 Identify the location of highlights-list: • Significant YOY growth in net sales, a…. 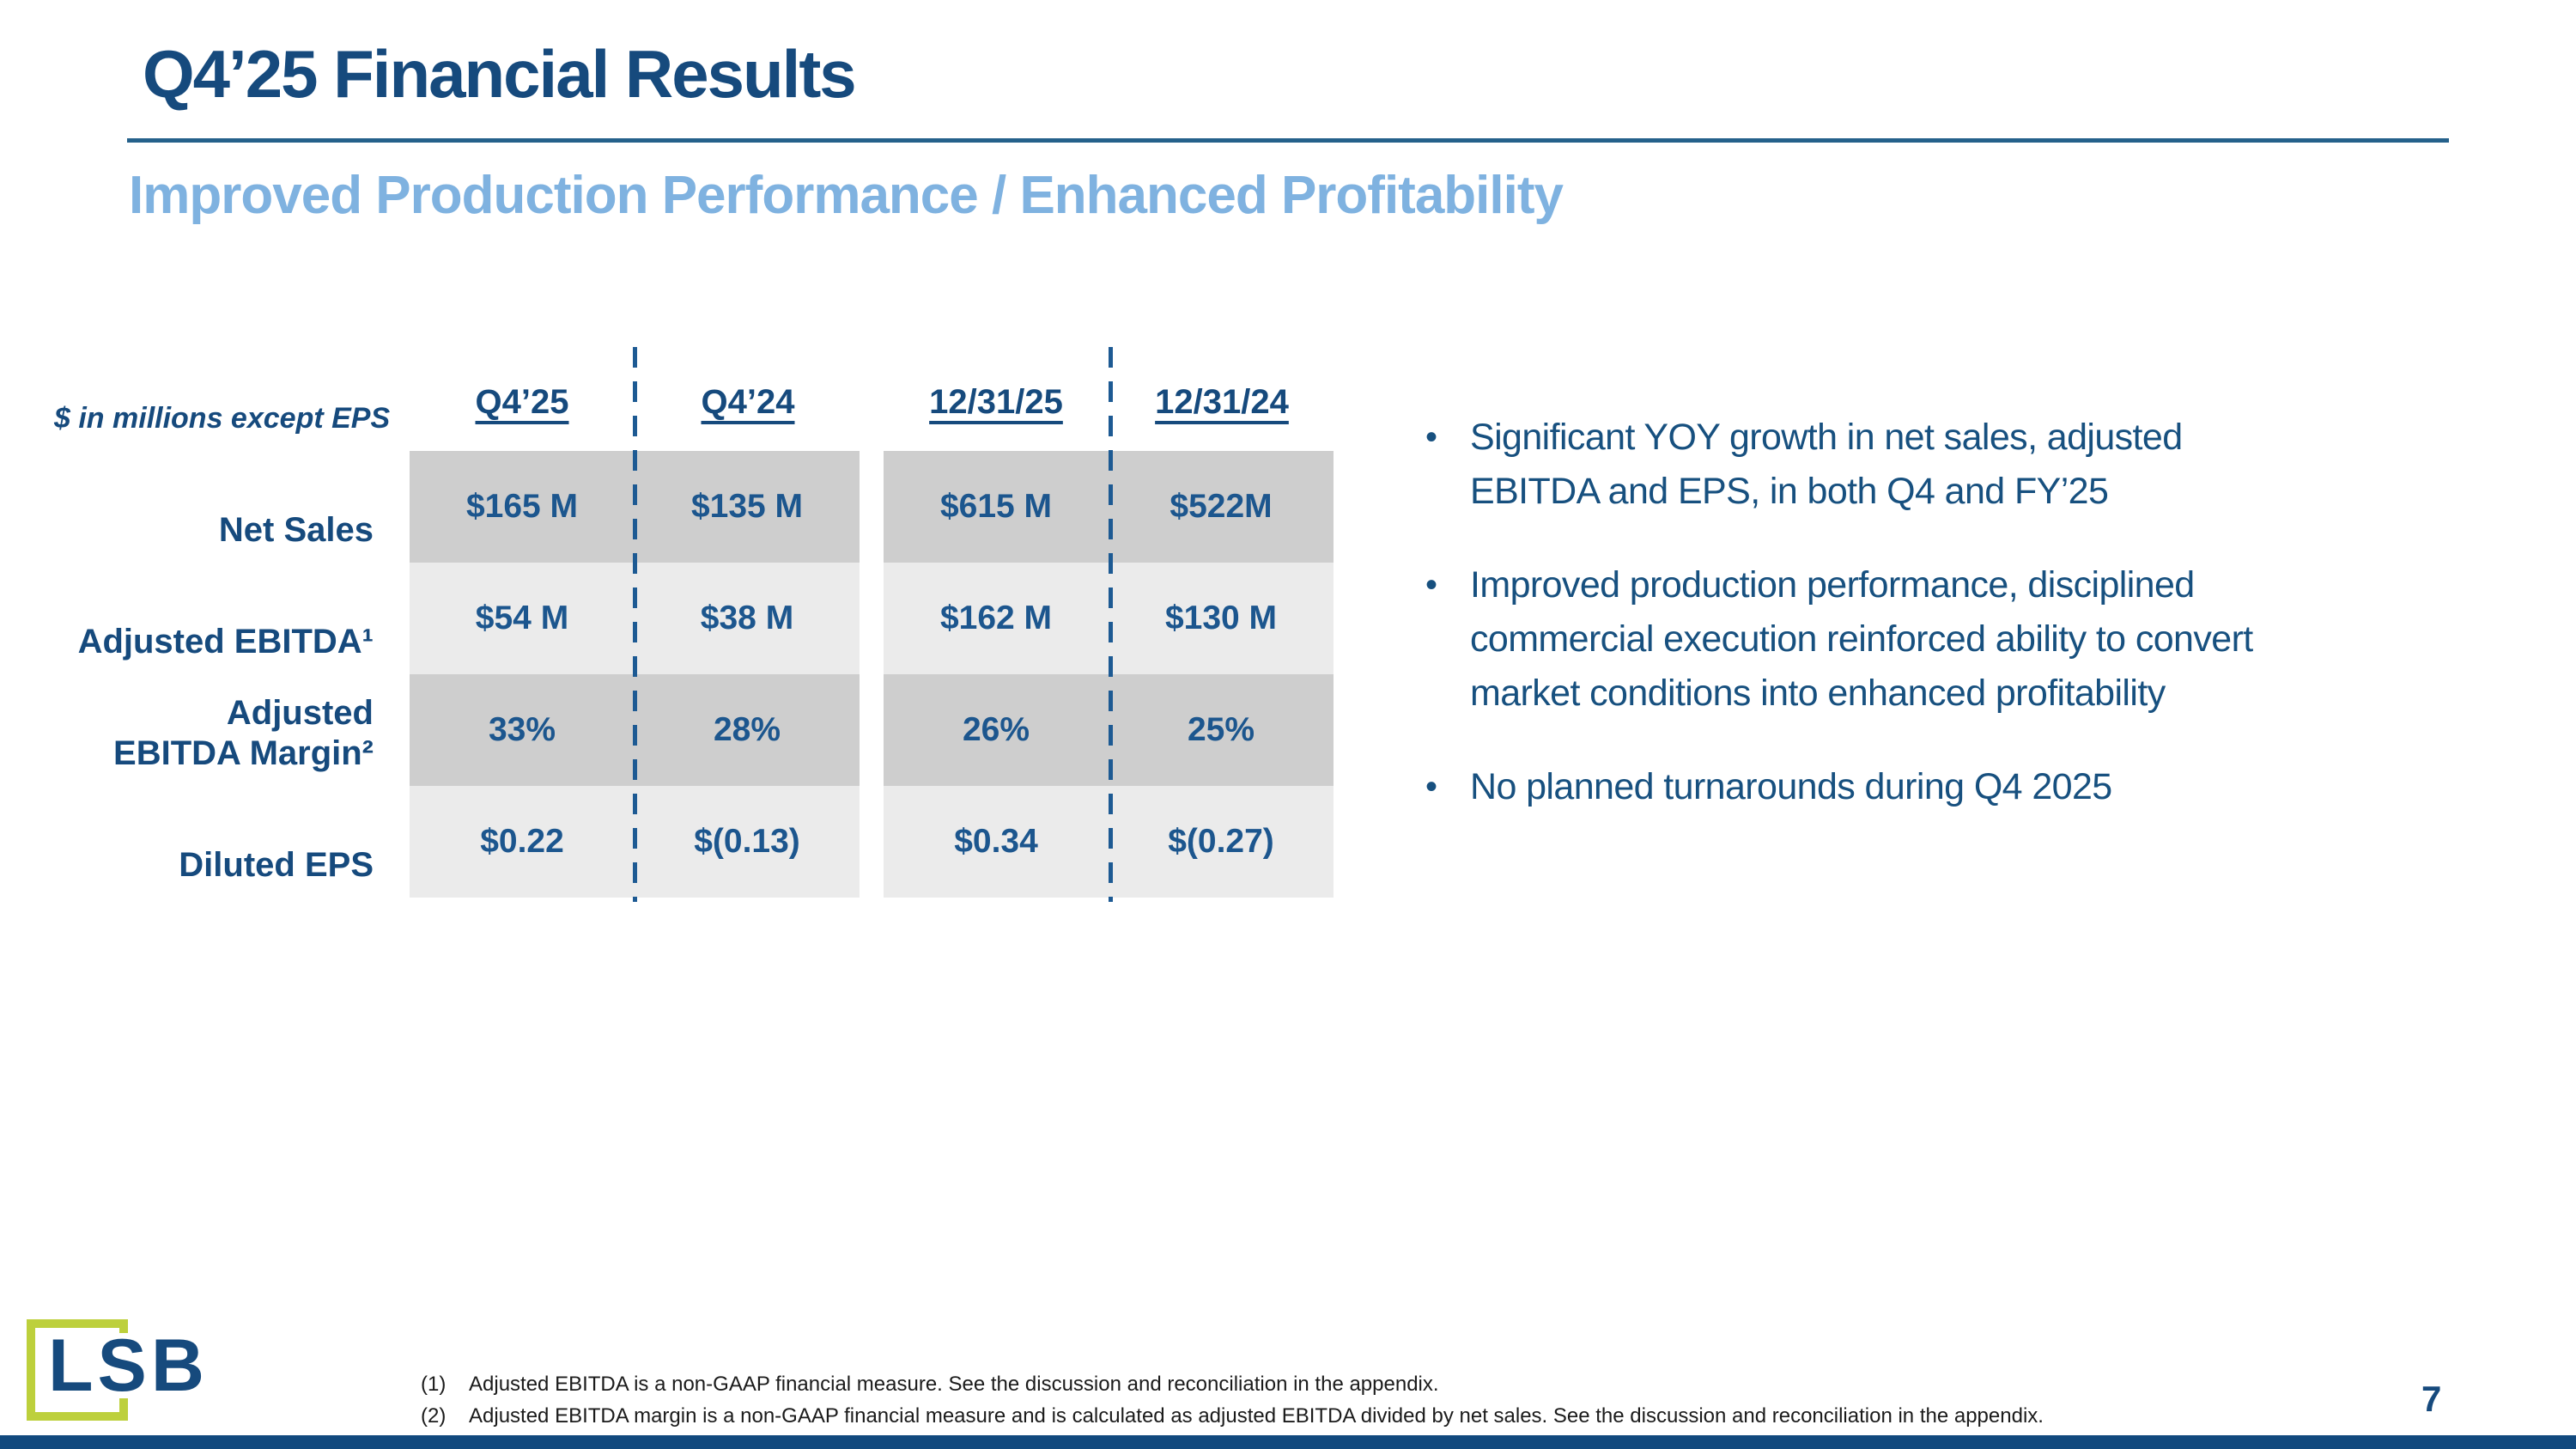
(1996, 632).